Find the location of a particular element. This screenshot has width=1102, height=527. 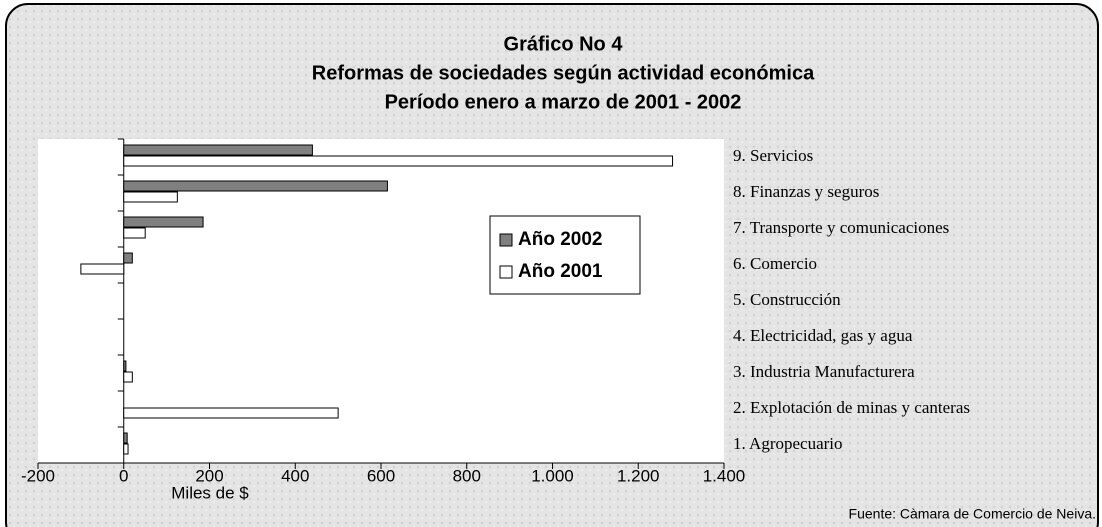

category-label: 7. Transporte y comunicaciones is located at coordinates (841, 227).